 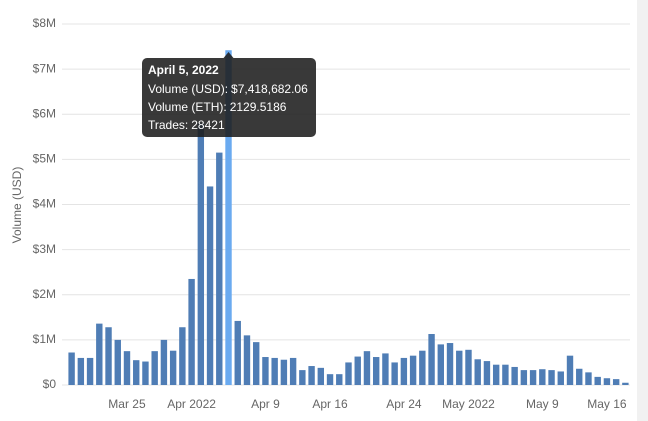 What do you see at coordinates (187, 107) in the screenshot?
I see `tooltip-label: Volume (ETH):` at bounding box center [187, 107].